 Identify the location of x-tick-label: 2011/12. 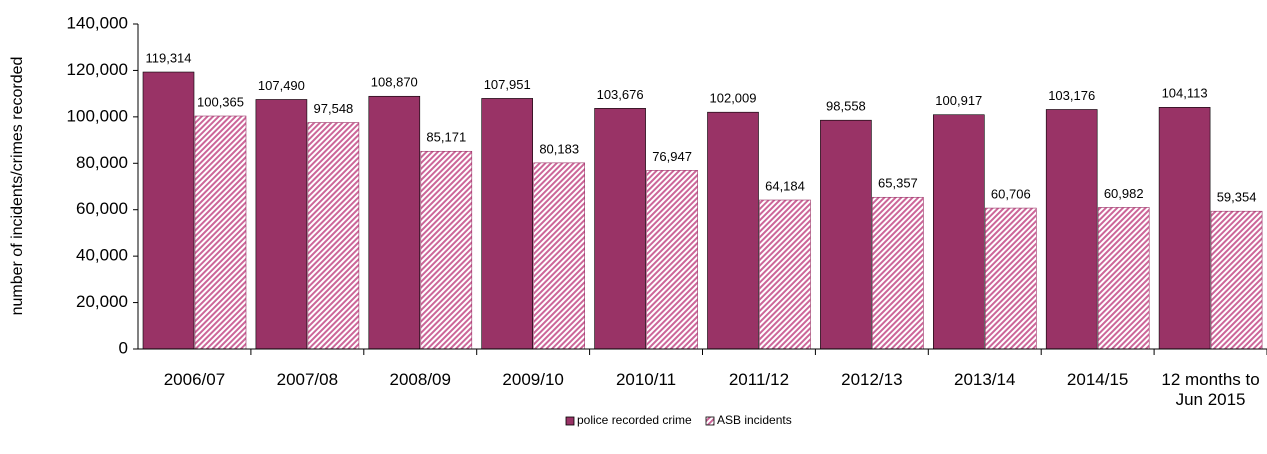
(759, 379).